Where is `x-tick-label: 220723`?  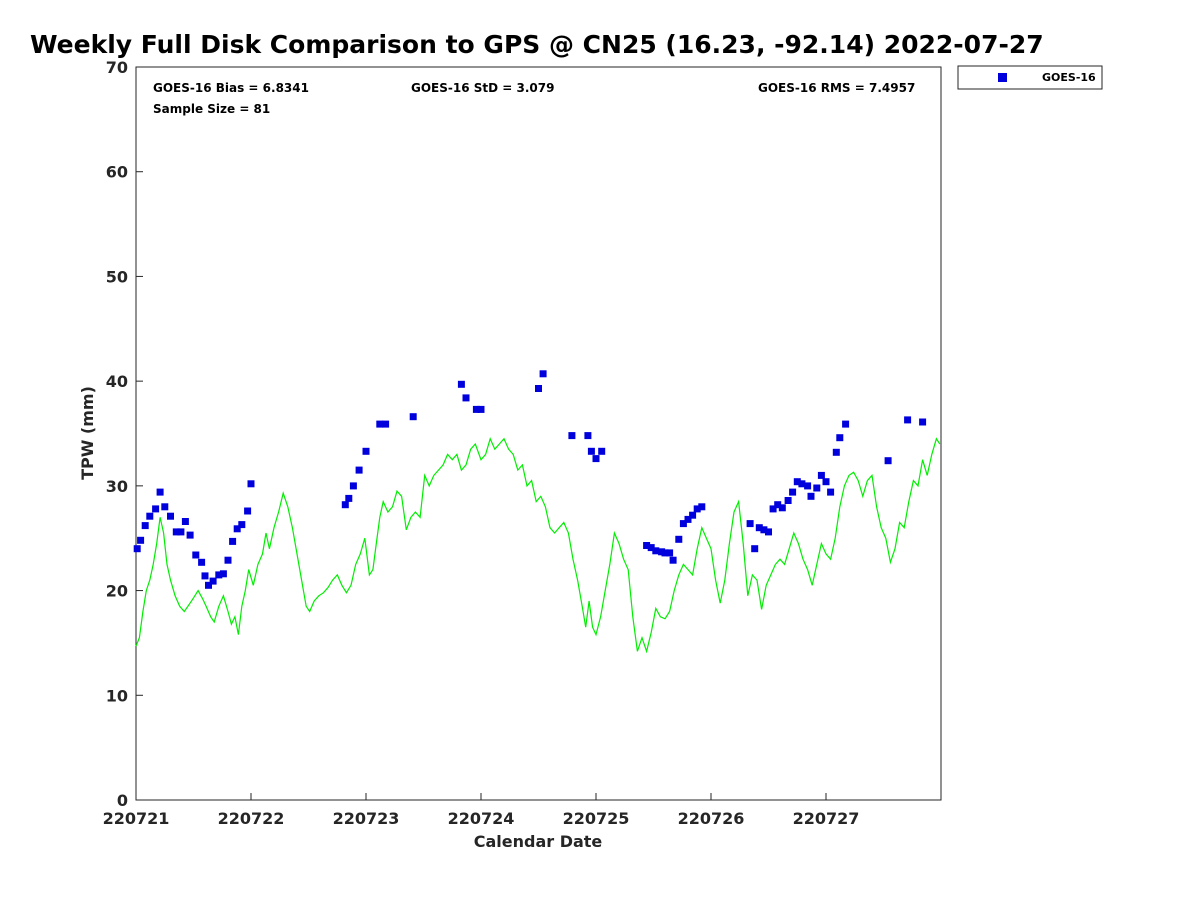
x-tick-label: 220723 is located at coordinates (366, 818).